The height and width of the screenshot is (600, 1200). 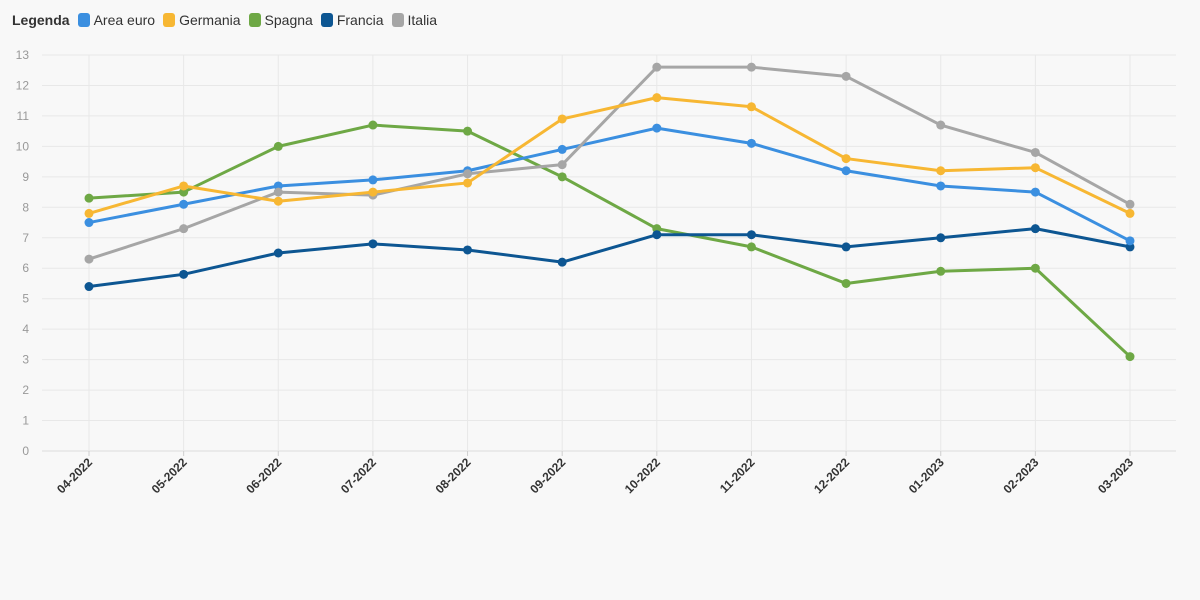 What do you see at coordinates (25, 268) in the screenshot?
I see `y-tick-label: 6` at bounding box center [25, 268].